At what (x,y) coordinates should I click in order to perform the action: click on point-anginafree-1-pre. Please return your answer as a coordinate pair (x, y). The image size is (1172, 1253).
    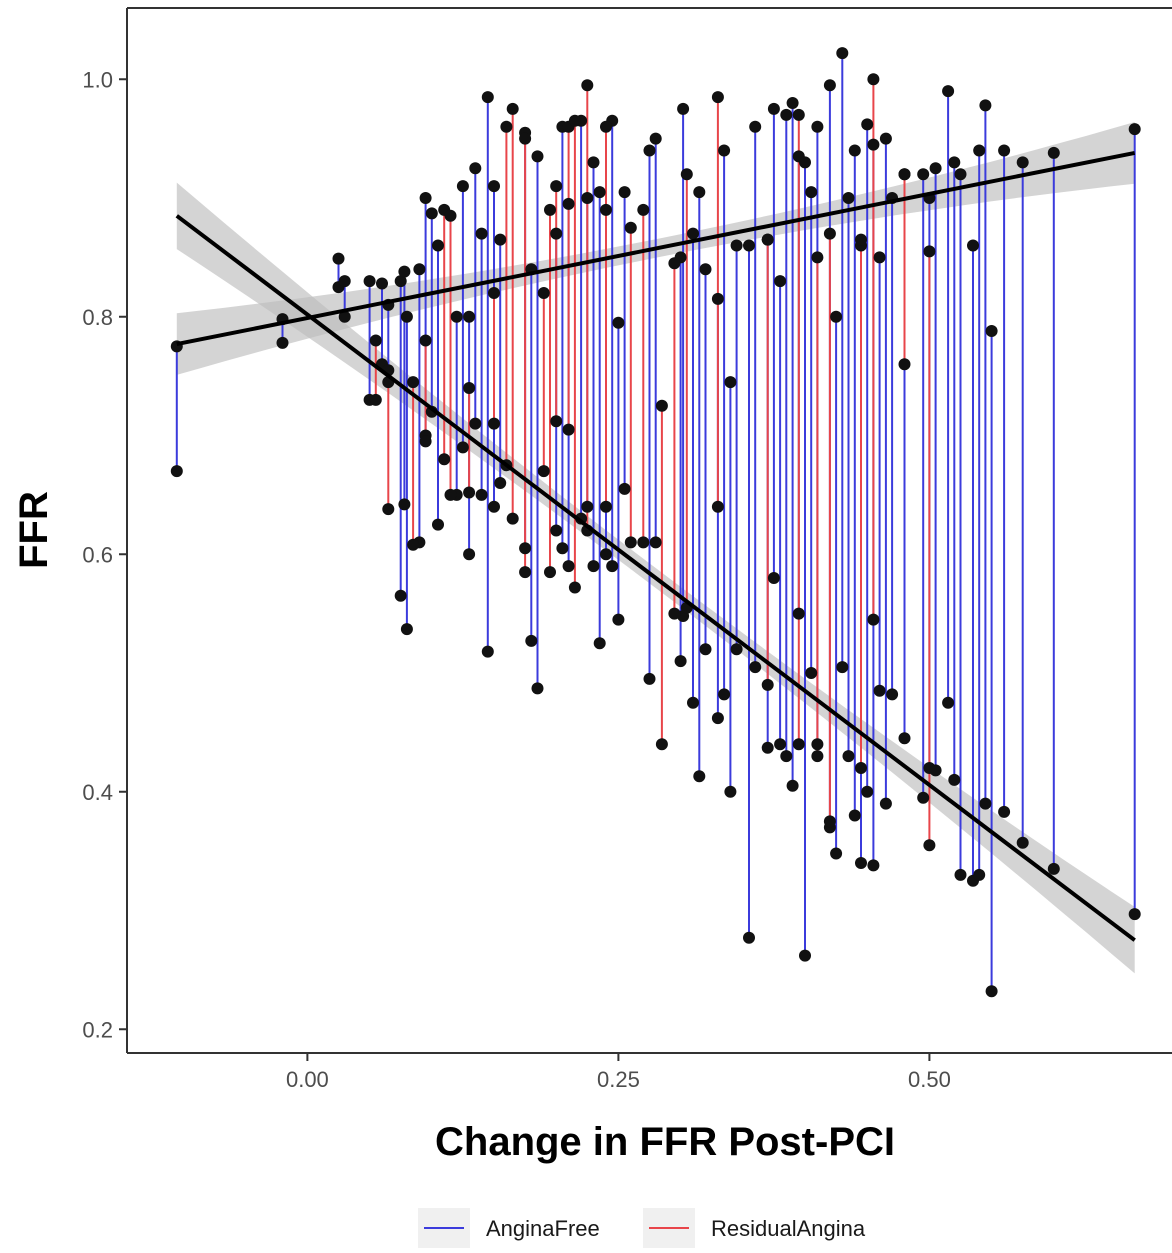
    Looking at the image, I should click on (282, 342).